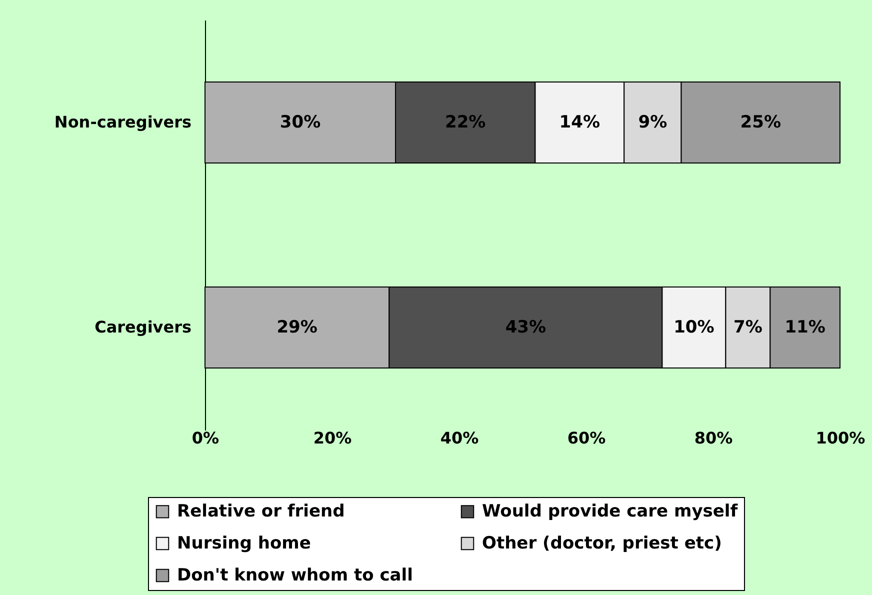  What do you see at coordinates (610, 512) in the screenshot?
I see `legend-label: Would provide care myself` at bounding box center [610, 512].